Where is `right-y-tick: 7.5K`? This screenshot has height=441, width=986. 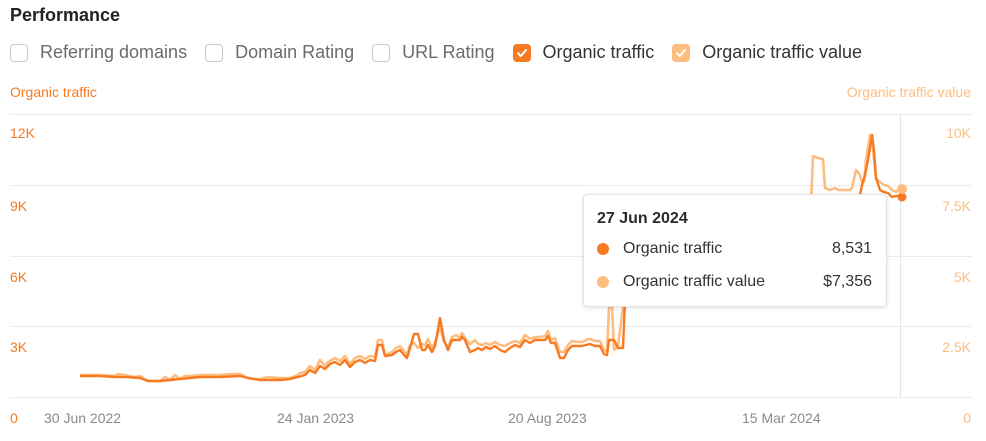
right-y-tick: 7.5K is located at coordinates (956, 206).